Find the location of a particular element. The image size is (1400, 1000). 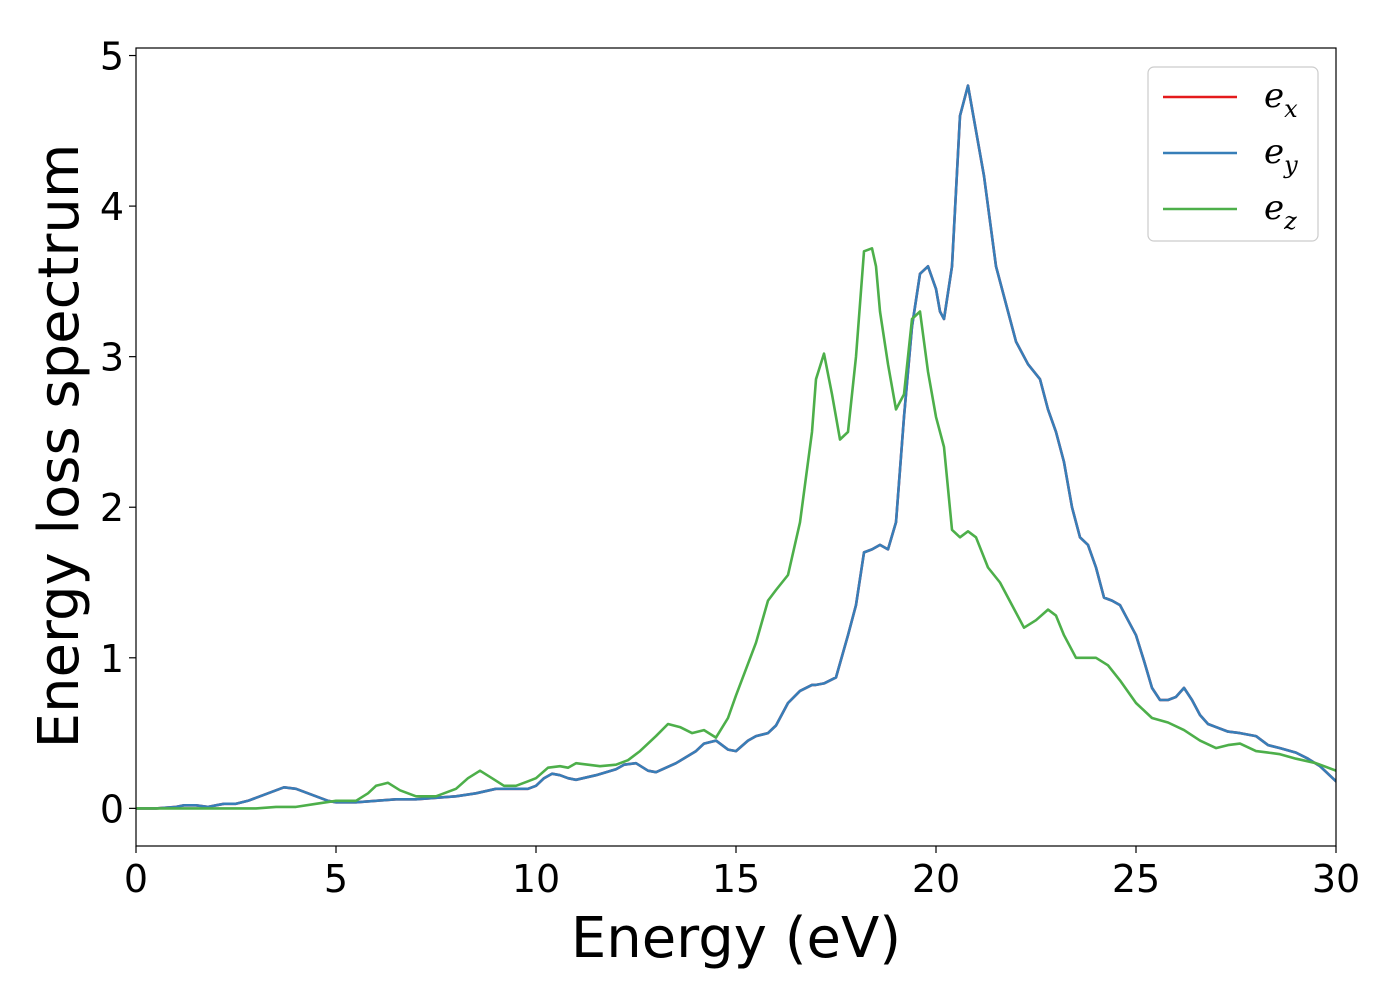

y-tick-label: 2 is located at coordinates (112, 508).